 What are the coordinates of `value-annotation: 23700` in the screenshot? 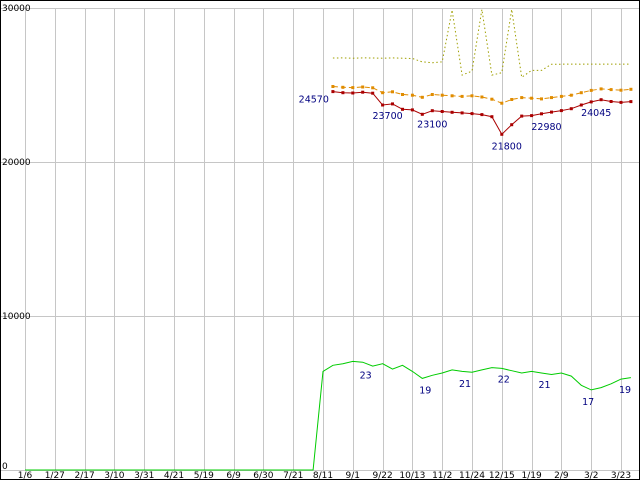 It's located at (387, 116).